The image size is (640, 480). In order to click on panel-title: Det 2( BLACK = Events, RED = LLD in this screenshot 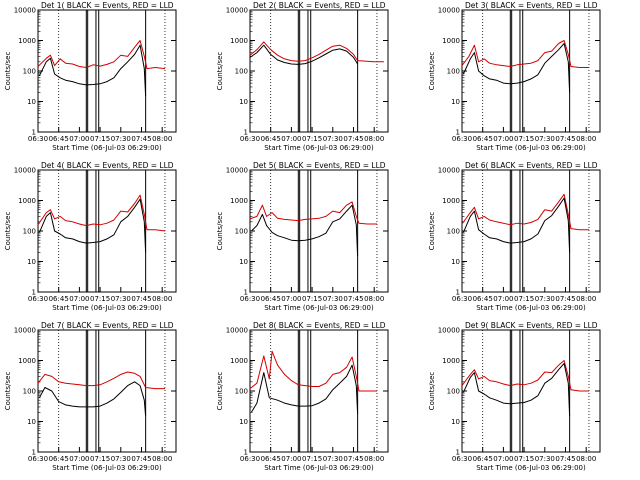, I will do `click(319, 5)`.